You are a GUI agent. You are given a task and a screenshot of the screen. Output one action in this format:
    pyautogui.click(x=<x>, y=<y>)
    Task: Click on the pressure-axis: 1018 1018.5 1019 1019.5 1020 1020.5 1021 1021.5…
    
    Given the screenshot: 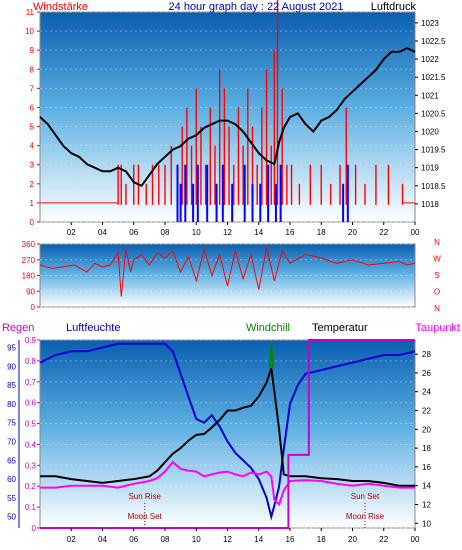 What is the action you would take?
    pyautogui.click(x=430, y=114)
    